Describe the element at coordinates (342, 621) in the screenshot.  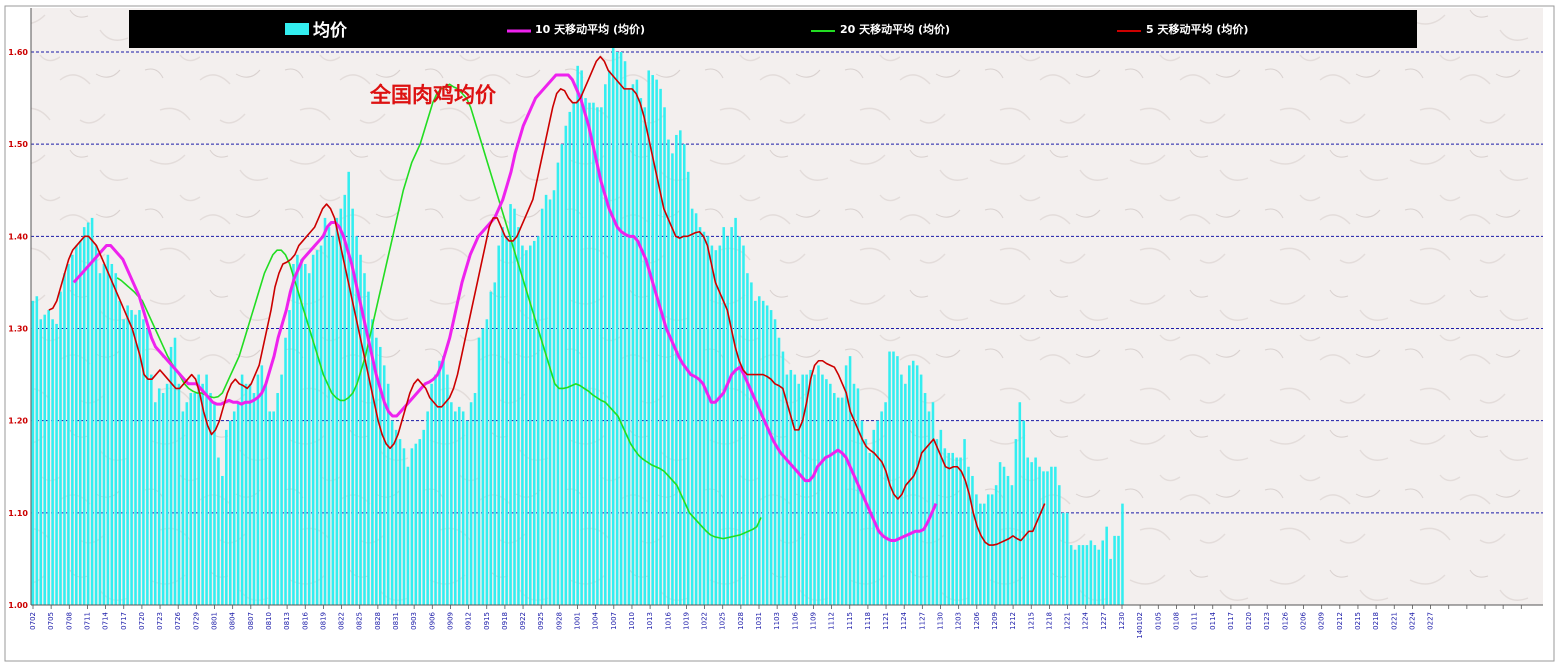
I see `x-tick-label: 0822` at that location.